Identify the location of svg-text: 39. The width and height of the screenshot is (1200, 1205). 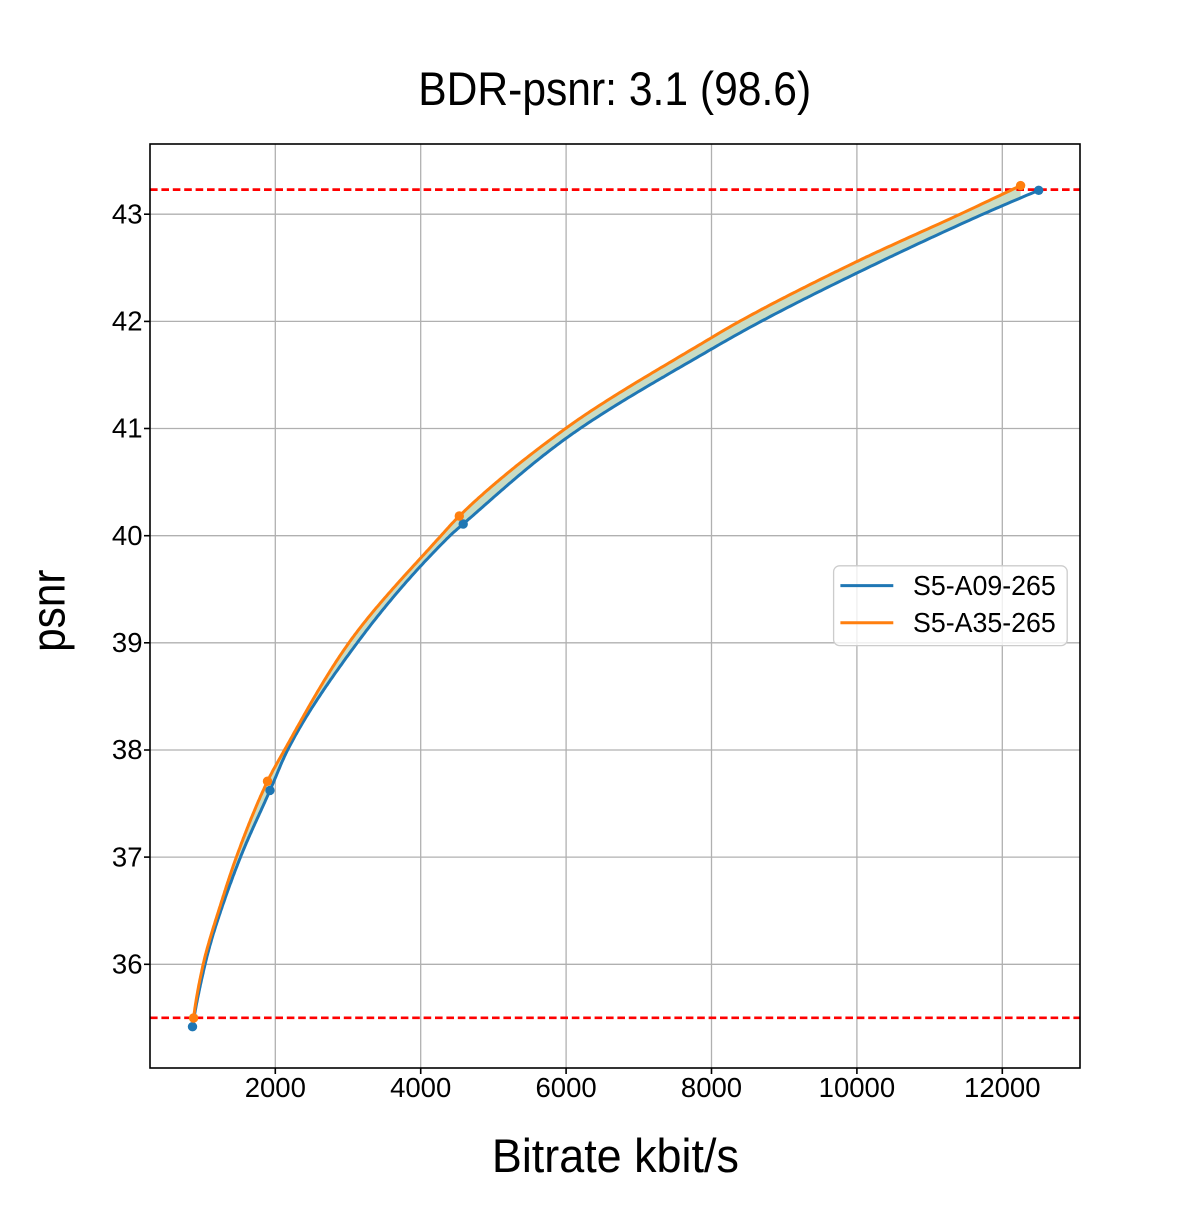
(127, 642).